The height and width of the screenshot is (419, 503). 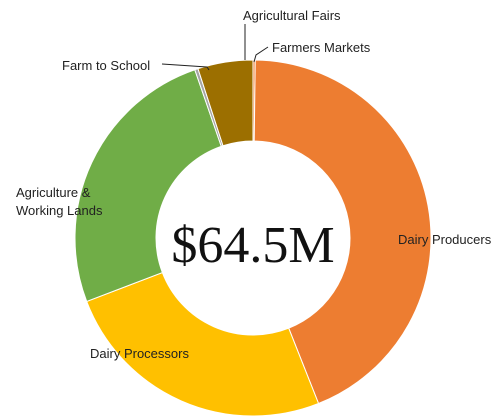 What do you see at coordinates (139, 353) in the screenshot?
I see `label-dairy-processors: Dairy Processors` at bounding box center [139, 353].